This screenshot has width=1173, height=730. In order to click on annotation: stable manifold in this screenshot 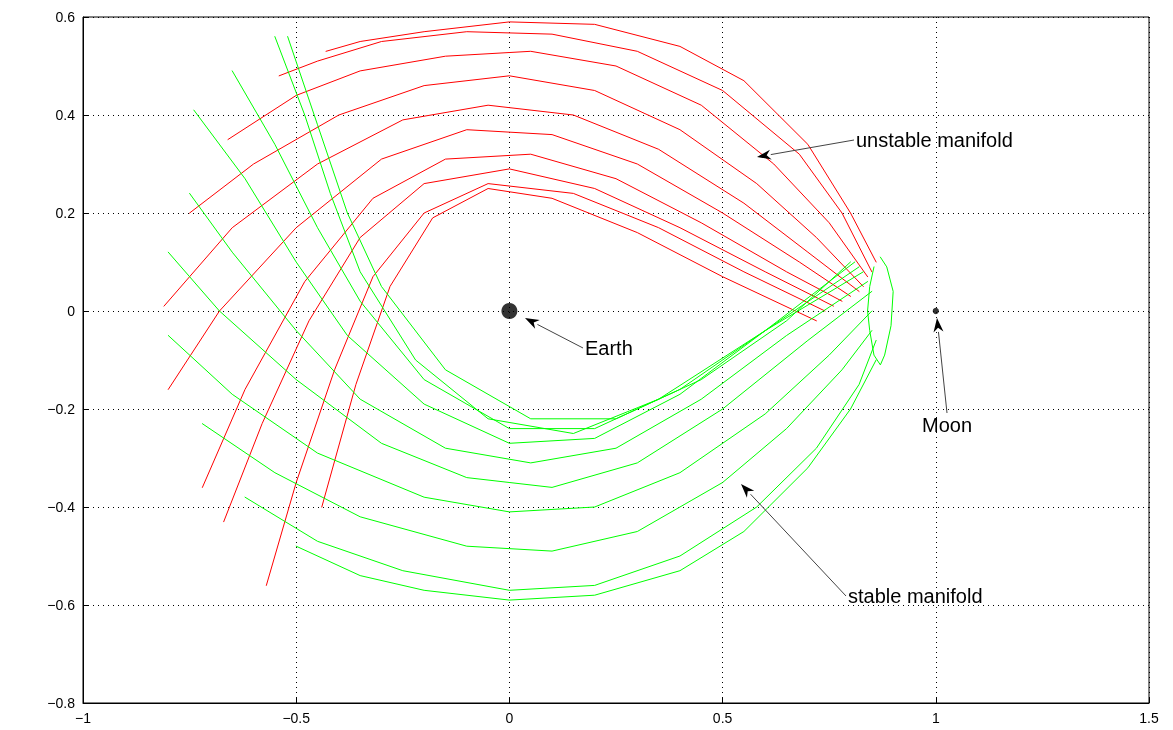, I will do `click(915, 596)`.